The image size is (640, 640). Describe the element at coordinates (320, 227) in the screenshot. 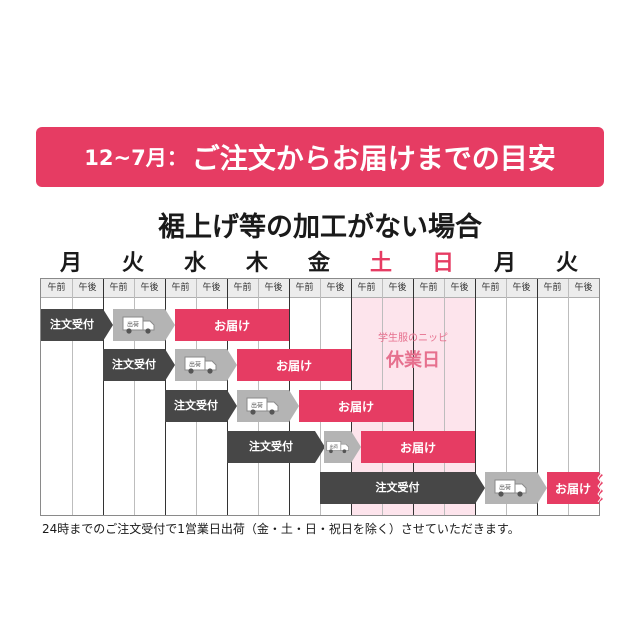

I see `subtitle: 裾上げ等の加工がない場合` at that location.